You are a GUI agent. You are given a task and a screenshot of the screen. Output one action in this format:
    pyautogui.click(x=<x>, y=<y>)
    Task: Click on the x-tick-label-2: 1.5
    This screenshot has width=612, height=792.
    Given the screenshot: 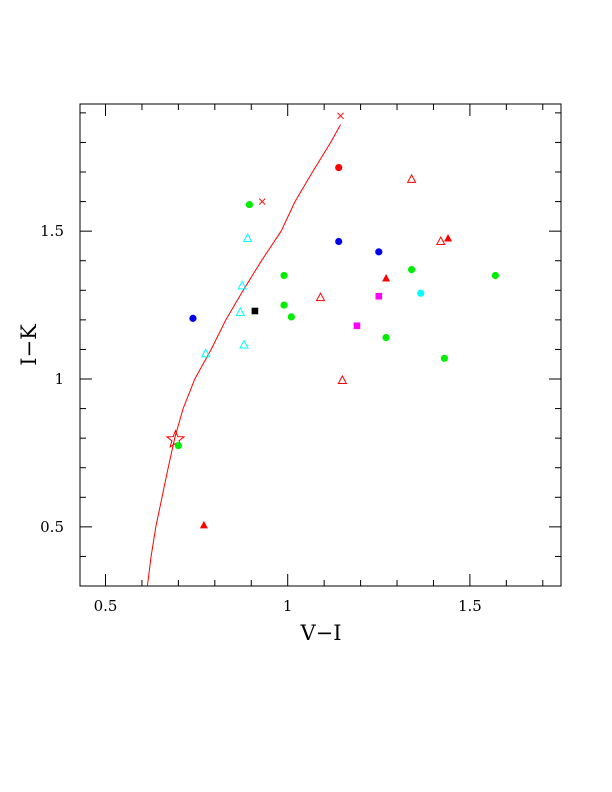 What is the action you would take?
    pyautogui.click(x=470, y=606)
    